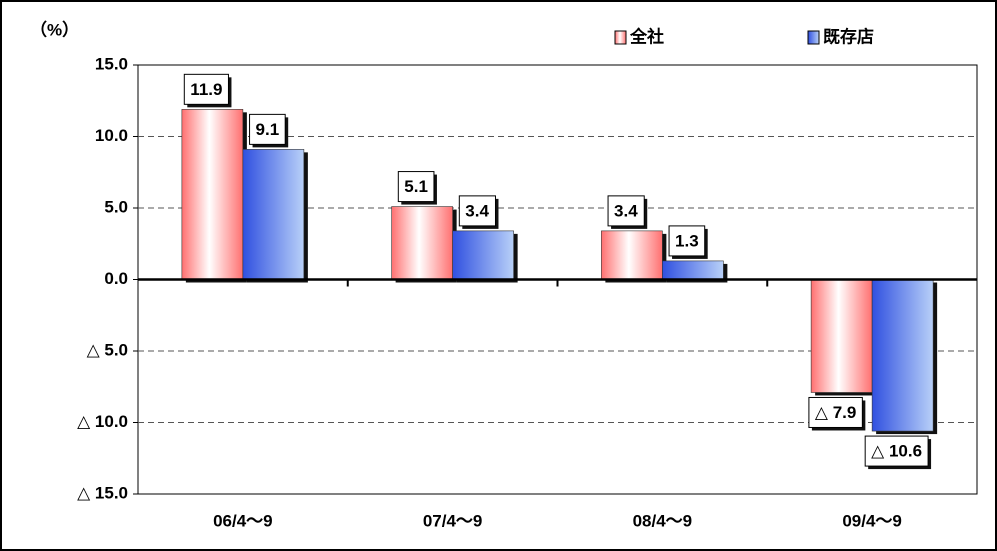  Describe the element at coordinates (116, 278) in the screenshot. I see `y-tick-label: 0.0` at that location.